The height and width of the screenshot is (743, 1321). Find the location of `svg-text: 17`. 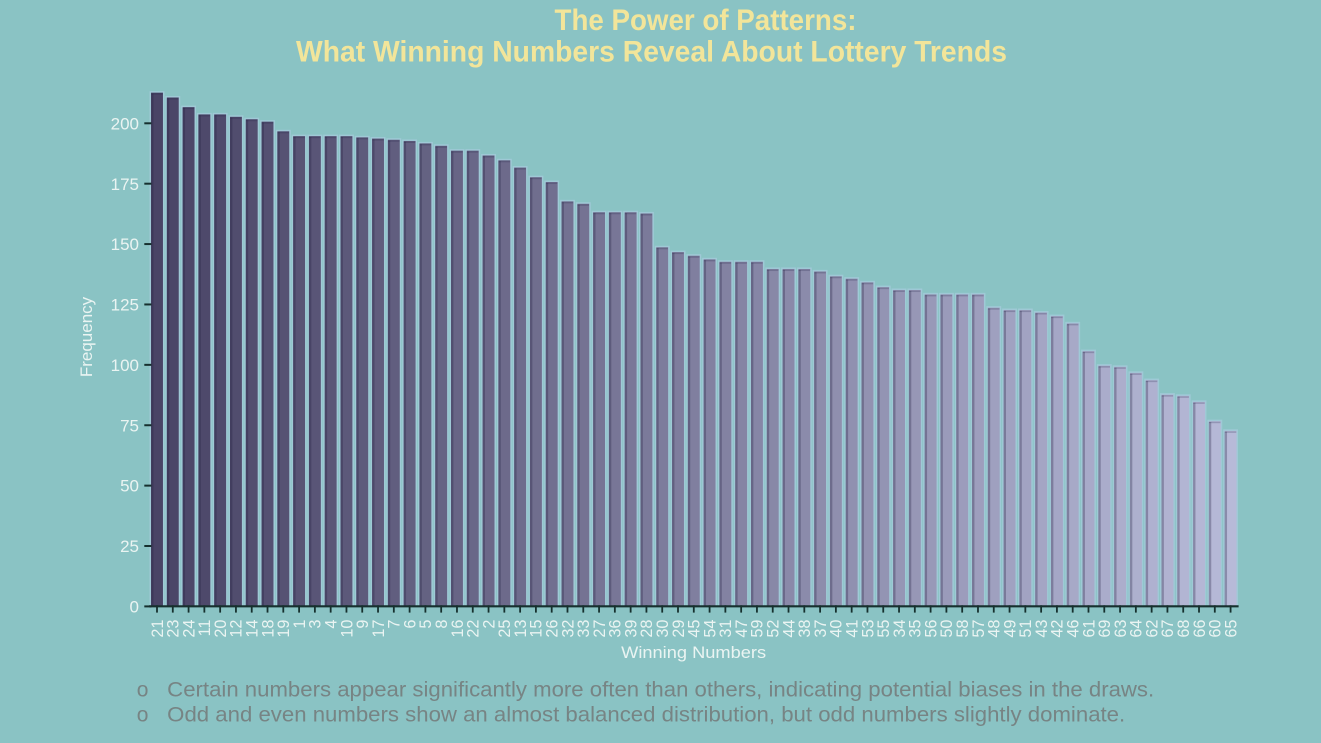

svg-text: 17 is located at coordinates (379, 629).